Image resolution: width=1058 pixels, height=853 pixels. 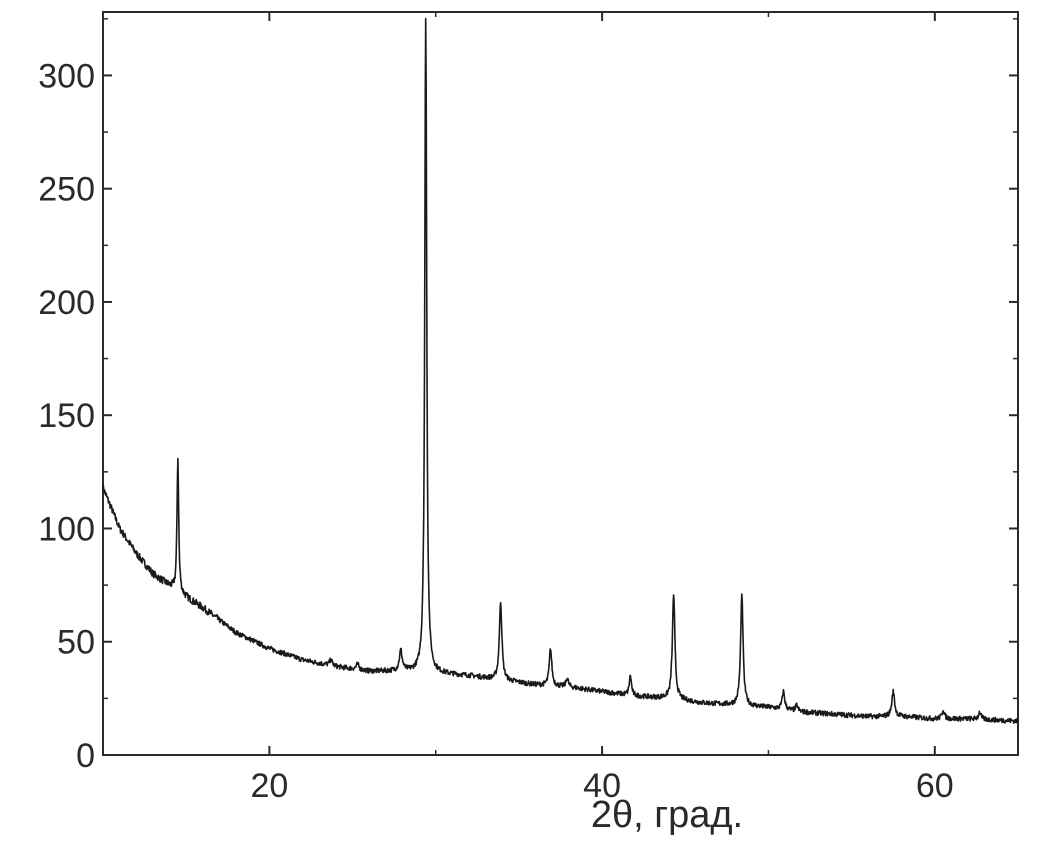 I want to click on x-tick-label: 60, so click(x=935, y=786).